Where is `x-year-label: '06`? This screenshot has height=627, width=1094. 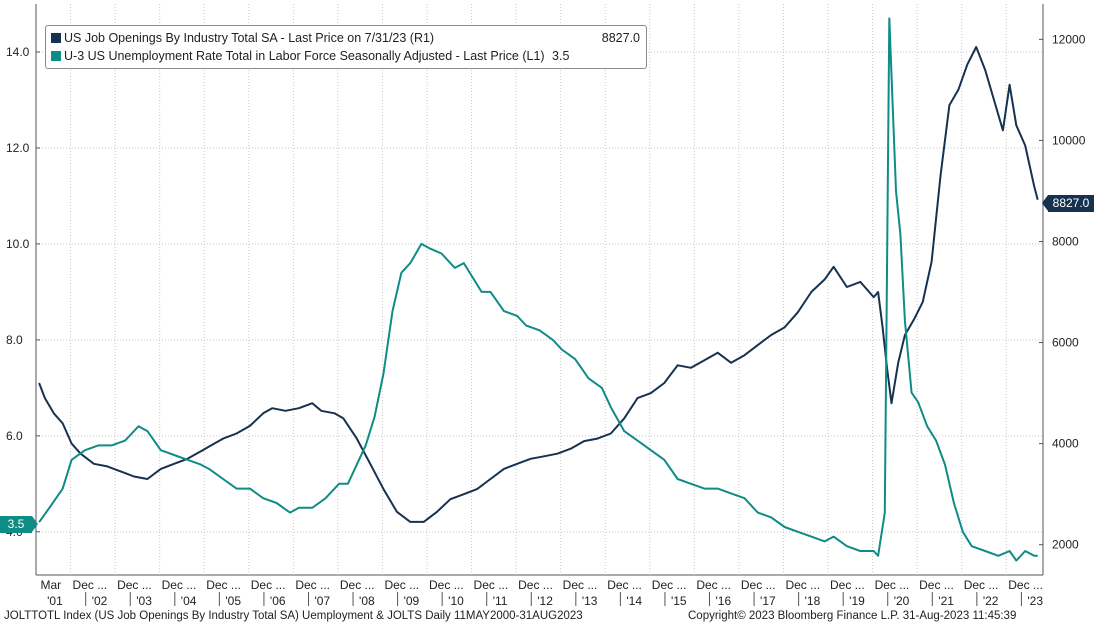 x-year-label: '06 is located at coordinates (278, 601).